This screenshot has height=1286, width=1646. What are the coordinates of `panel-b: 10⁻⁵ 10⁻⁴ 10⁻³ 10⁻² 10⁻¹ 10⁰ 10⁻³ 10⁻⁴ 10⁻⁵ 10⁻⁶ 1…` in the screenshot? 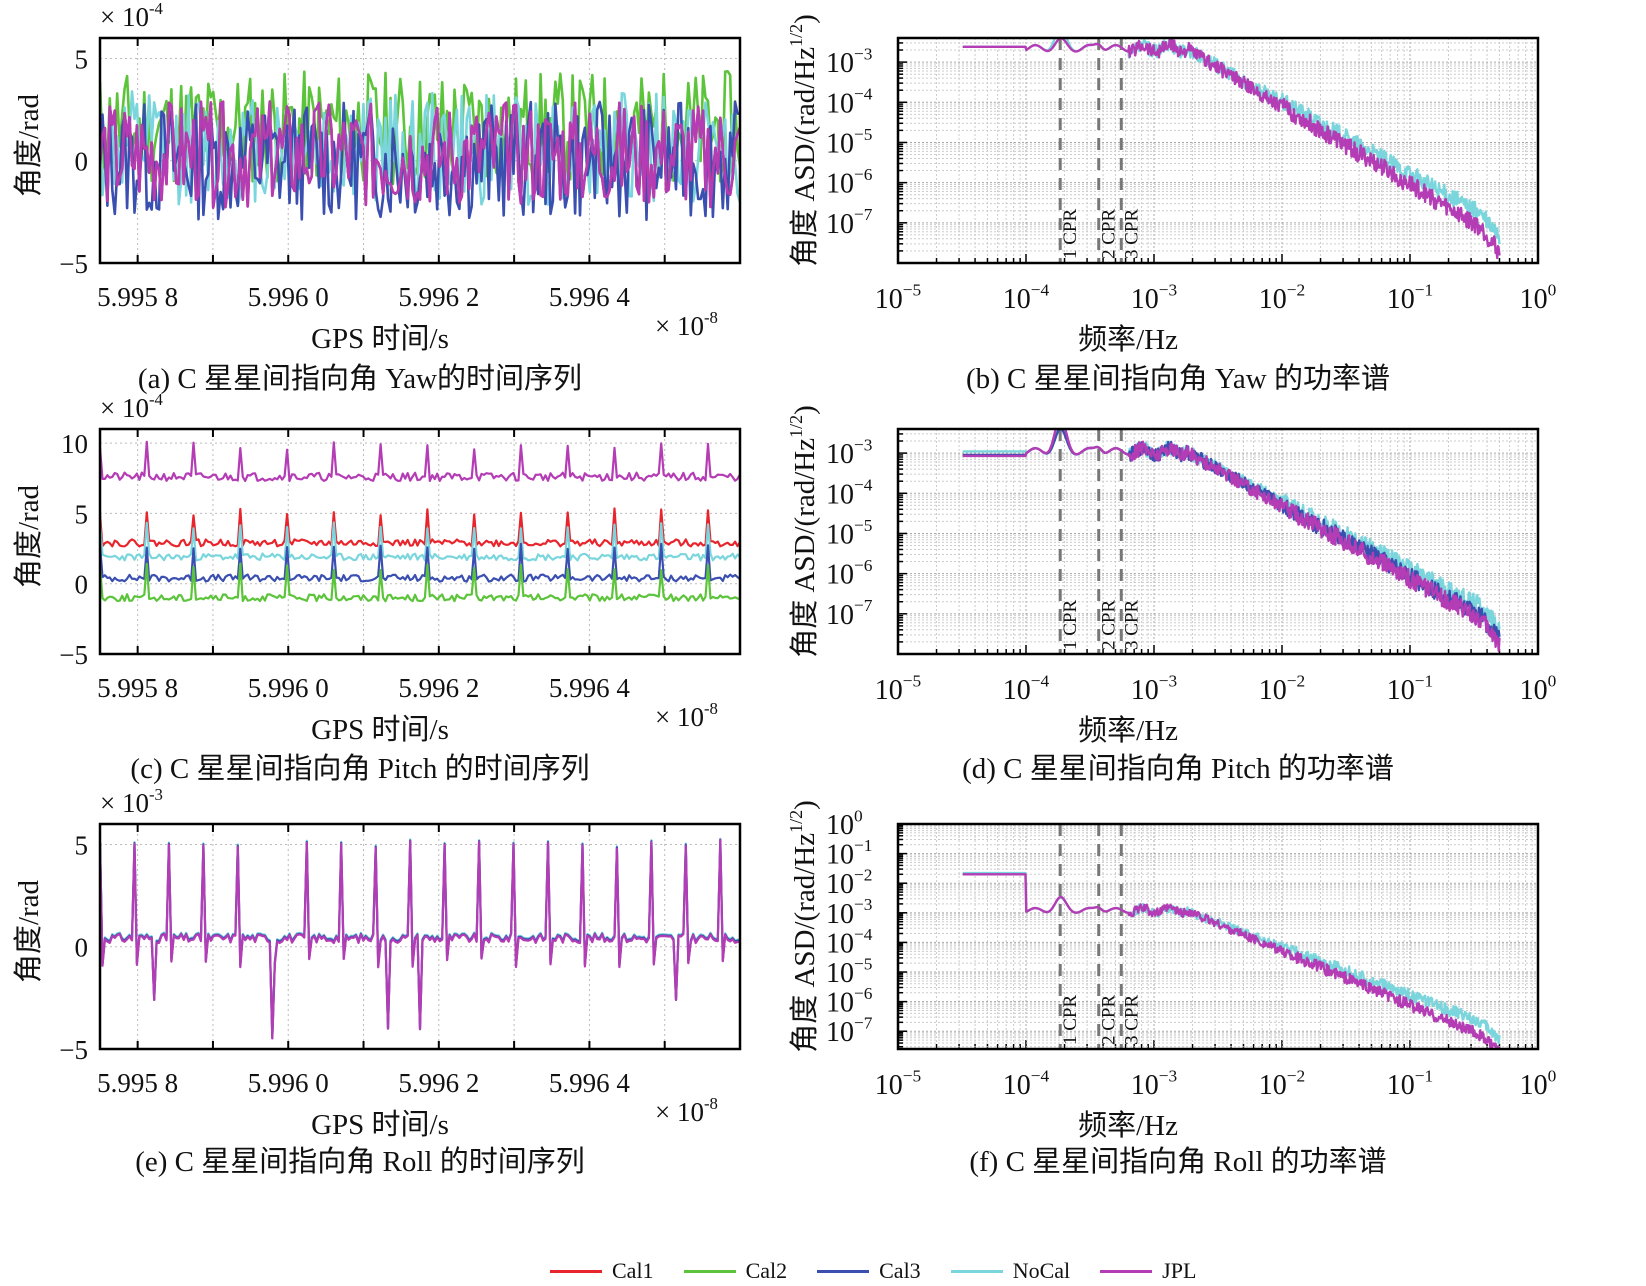 It's located at (1171, 204).